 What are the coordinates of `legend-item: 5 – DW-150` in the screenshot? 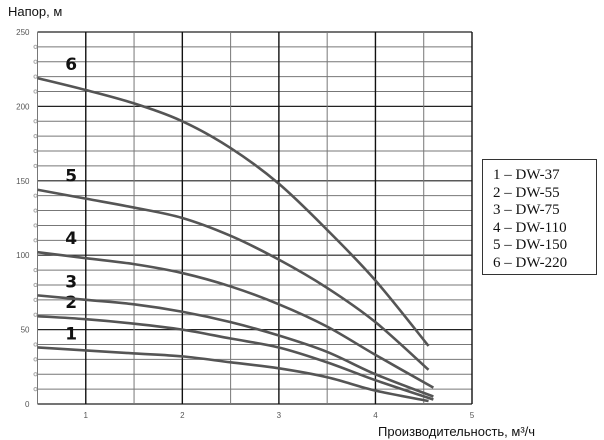 It's located at (530, 245).